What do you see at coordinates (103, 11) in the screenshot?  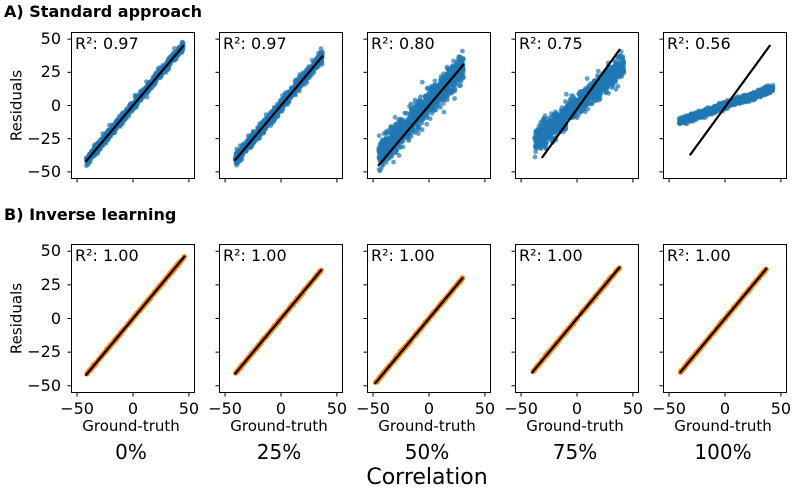 I see `panel-a-title: A) Standard approach` at bounding box center [103, 11].